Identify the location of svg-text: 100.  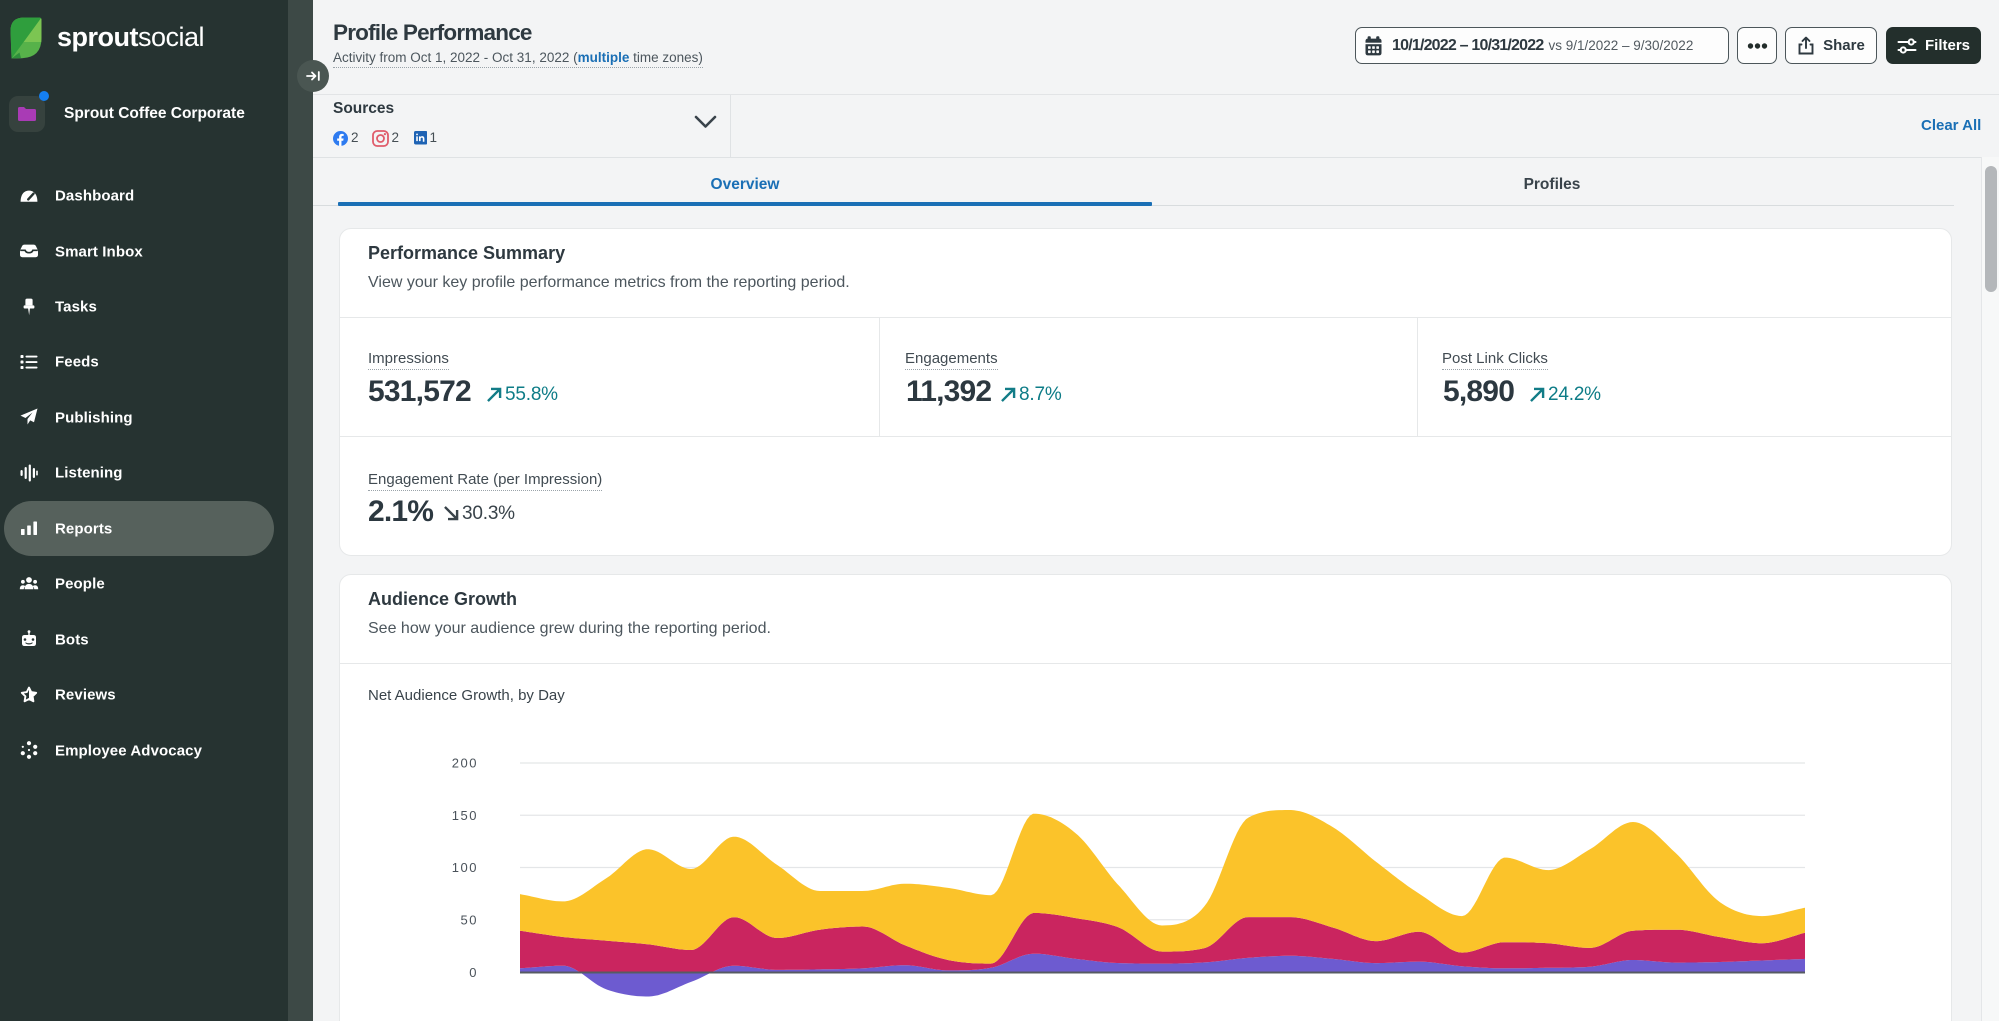
(465, 867).